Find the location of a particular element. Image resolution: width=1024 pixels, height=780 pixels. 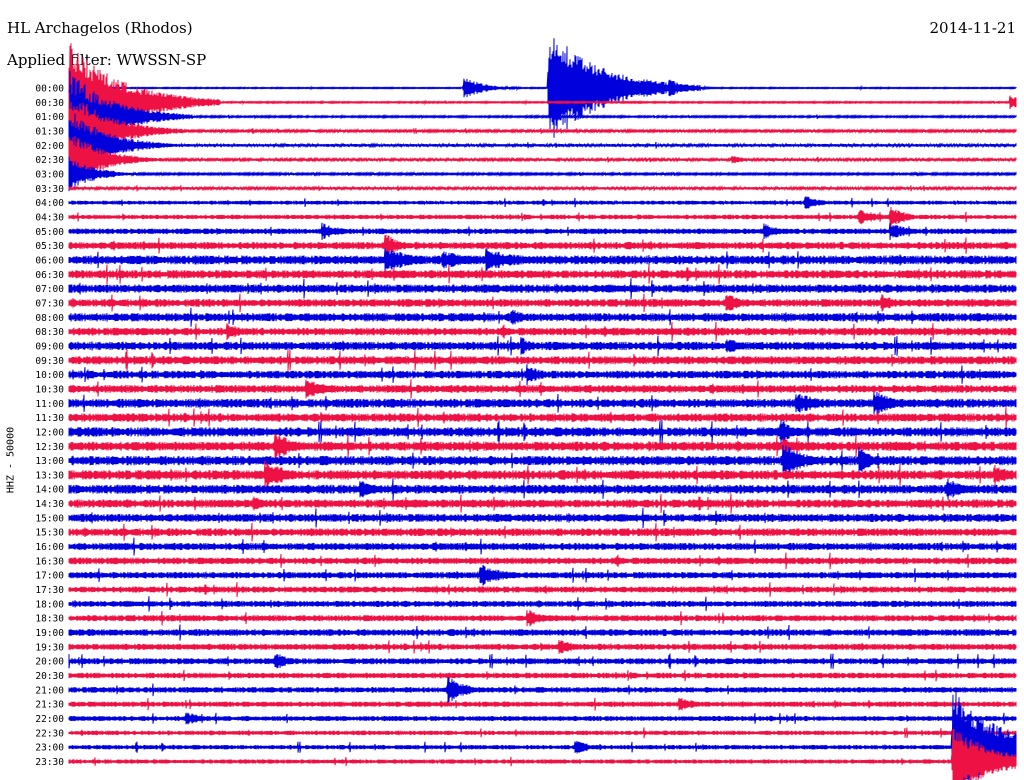

row-time-label: 09:00 is located at coordinates (49, 346).